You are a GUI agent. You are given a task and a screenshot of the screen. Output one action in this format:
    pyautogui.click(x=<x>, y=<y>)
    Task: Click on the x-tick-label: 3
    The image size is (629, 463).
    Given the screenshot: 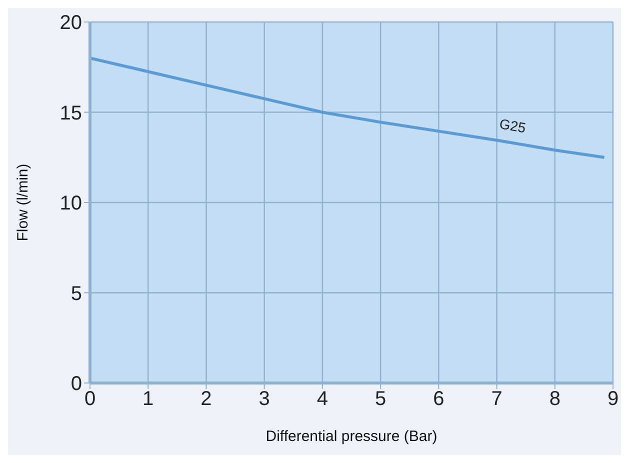 What is the action you would take?
    pyautogui.click(x=264, y=399)
    